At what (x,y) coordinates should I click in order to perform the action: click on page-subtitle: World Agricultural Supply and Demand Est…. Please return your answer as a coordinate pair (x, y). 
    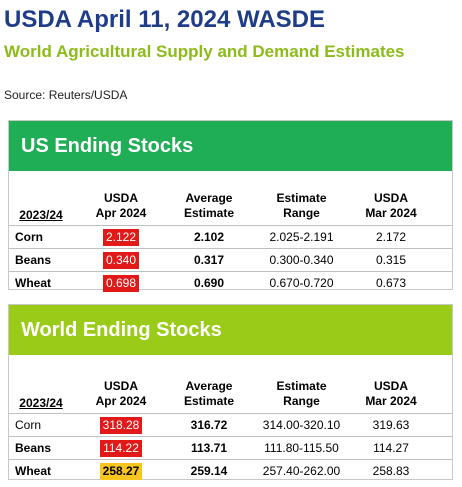
    Looking at the image, I should click on (204, 51).